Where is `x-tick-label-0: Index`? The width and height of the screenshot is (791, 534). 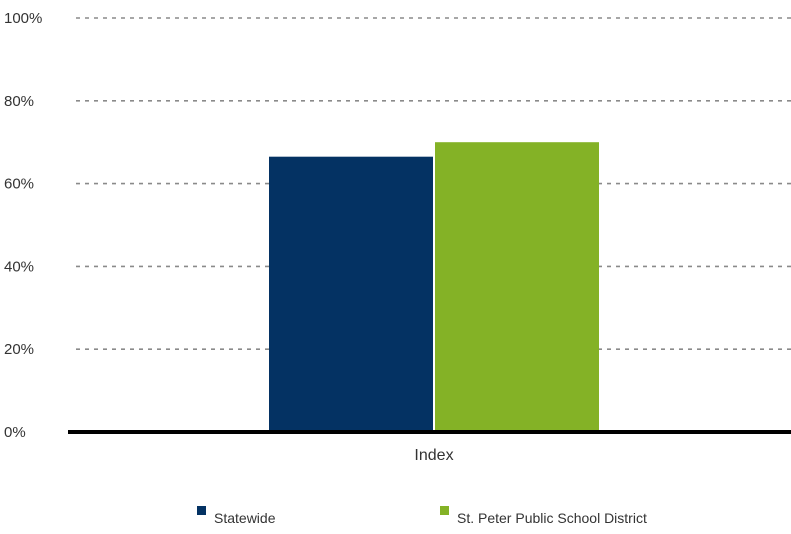
x-tick-label-0: Index is located at coordinates (433, 455).